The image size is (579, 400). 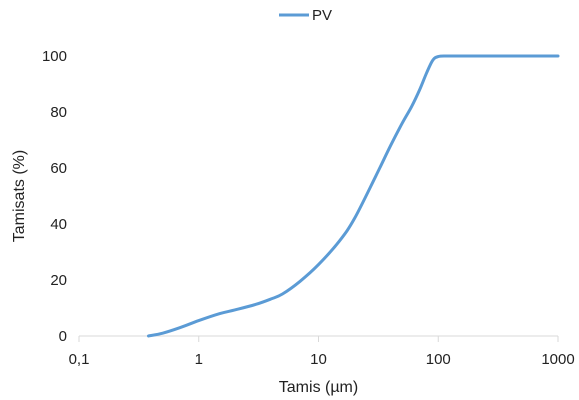 I want to click on y-axis: 0 20 40 60 80 100, so click(x=54, y=196).